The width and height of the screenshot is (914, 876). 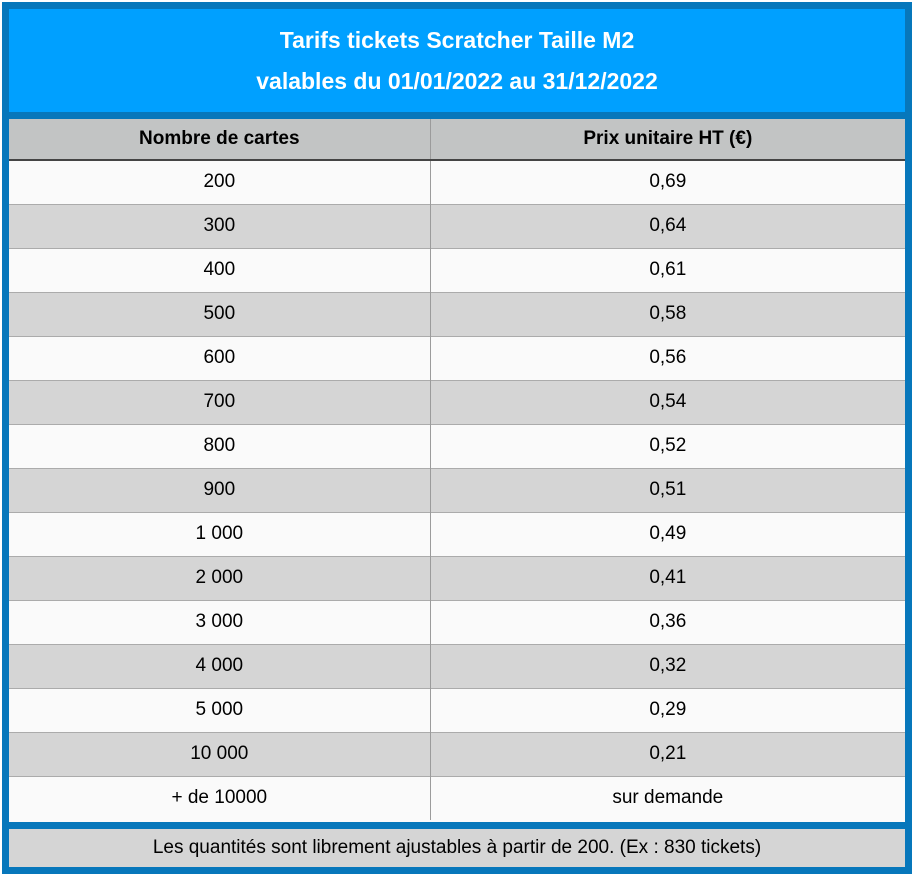 What do you see at coordinates (220, 182) in the screenshot?
I see `quantity-cell: 200` at bounding box center [220, 182].